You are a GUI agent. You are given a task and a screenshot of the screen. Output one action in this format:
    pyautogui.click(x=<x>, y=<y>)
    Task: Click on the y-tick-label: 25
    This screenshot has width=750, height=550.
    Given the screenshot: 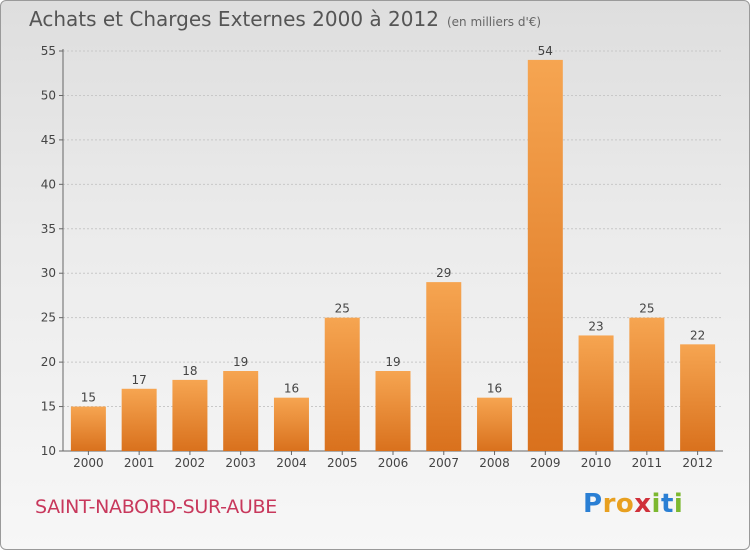 What is the action you would take?
    pyautogui.click(x=48, y=318)
    